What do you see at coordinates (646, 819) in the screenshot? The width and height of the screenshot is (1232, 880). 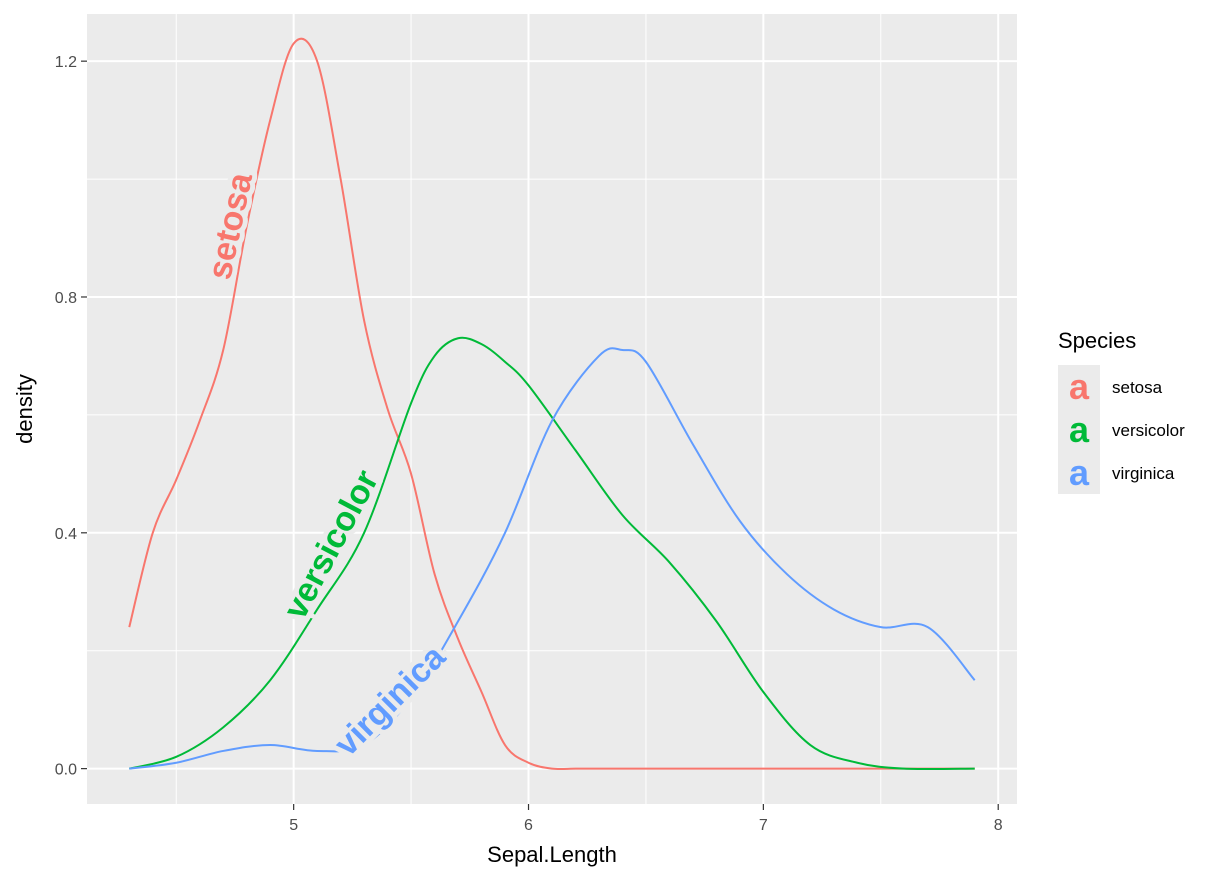 I see `x-axis: 5 6 7 8` at bounding box center [646, 819].